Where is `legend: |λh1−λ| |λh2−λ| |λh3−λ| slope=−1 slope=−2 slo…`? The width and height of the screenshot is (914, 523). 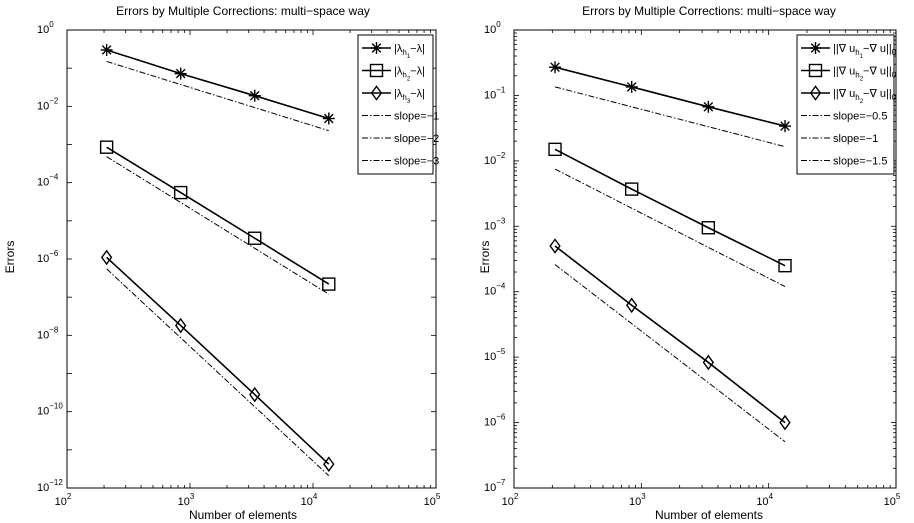 legend: |λh1−λ| |λh2−λ| |λh3−λ| slope=−1 slope=−2 slo… is located at coordinates (398, 104).